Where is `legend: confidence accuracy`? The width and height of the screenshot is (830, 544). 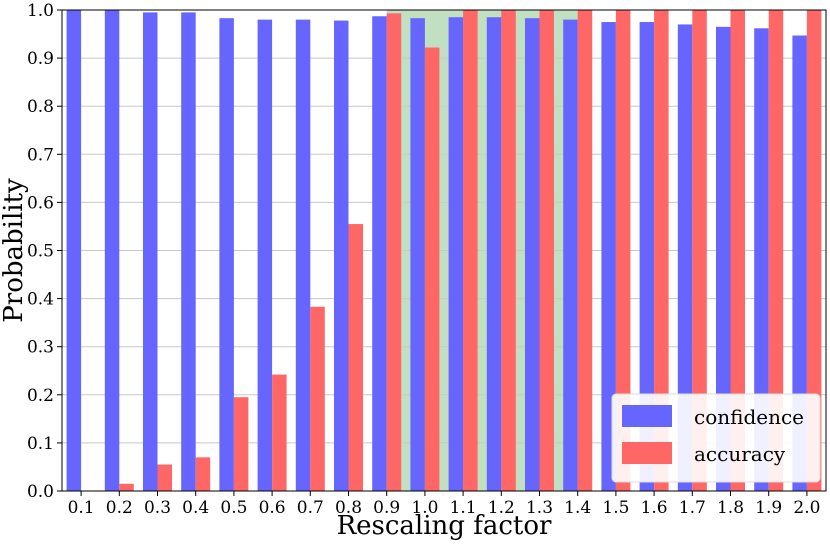
legend: confidence accuracy is located at coordinates (716, 438).